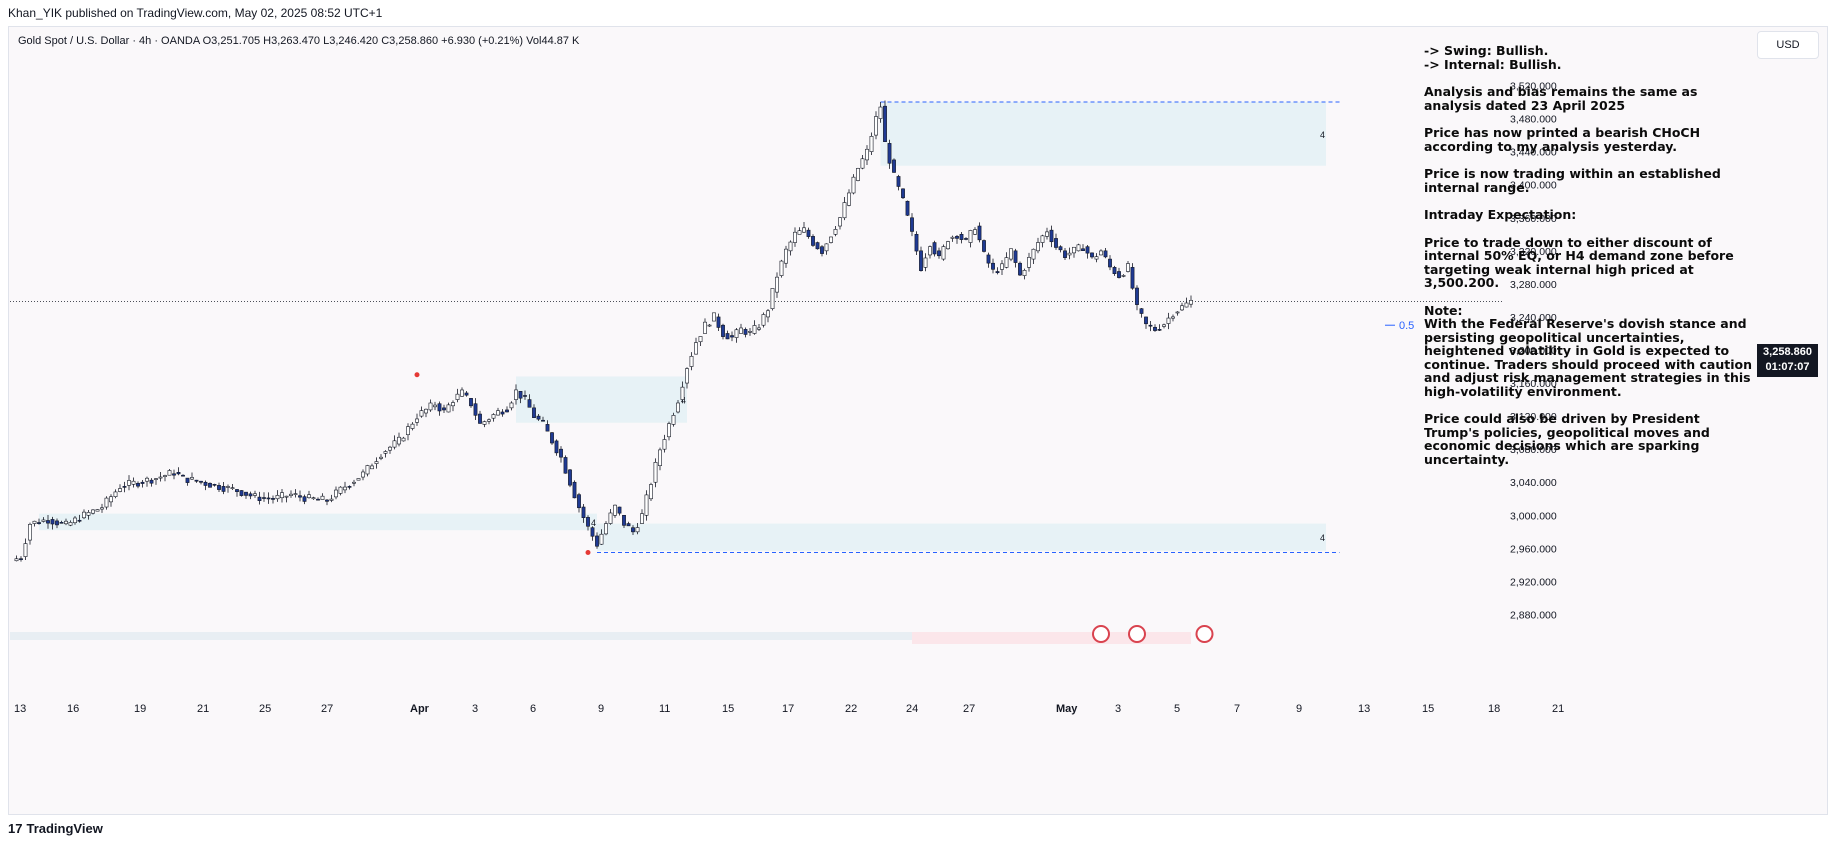 The height and width of the screenshot is (849, 1835). What do you see at coordinates (912, 709) in the screenshot?
I see `x-tick-label: 24` at bounding box center [912, 709].